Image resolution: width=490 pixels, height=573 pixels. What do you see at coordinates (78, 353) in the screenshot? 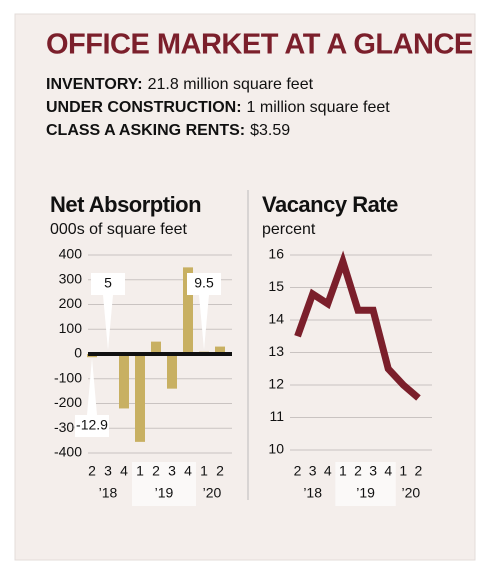
I see `y-tick-label: 0` at bounding box center [78, 353].